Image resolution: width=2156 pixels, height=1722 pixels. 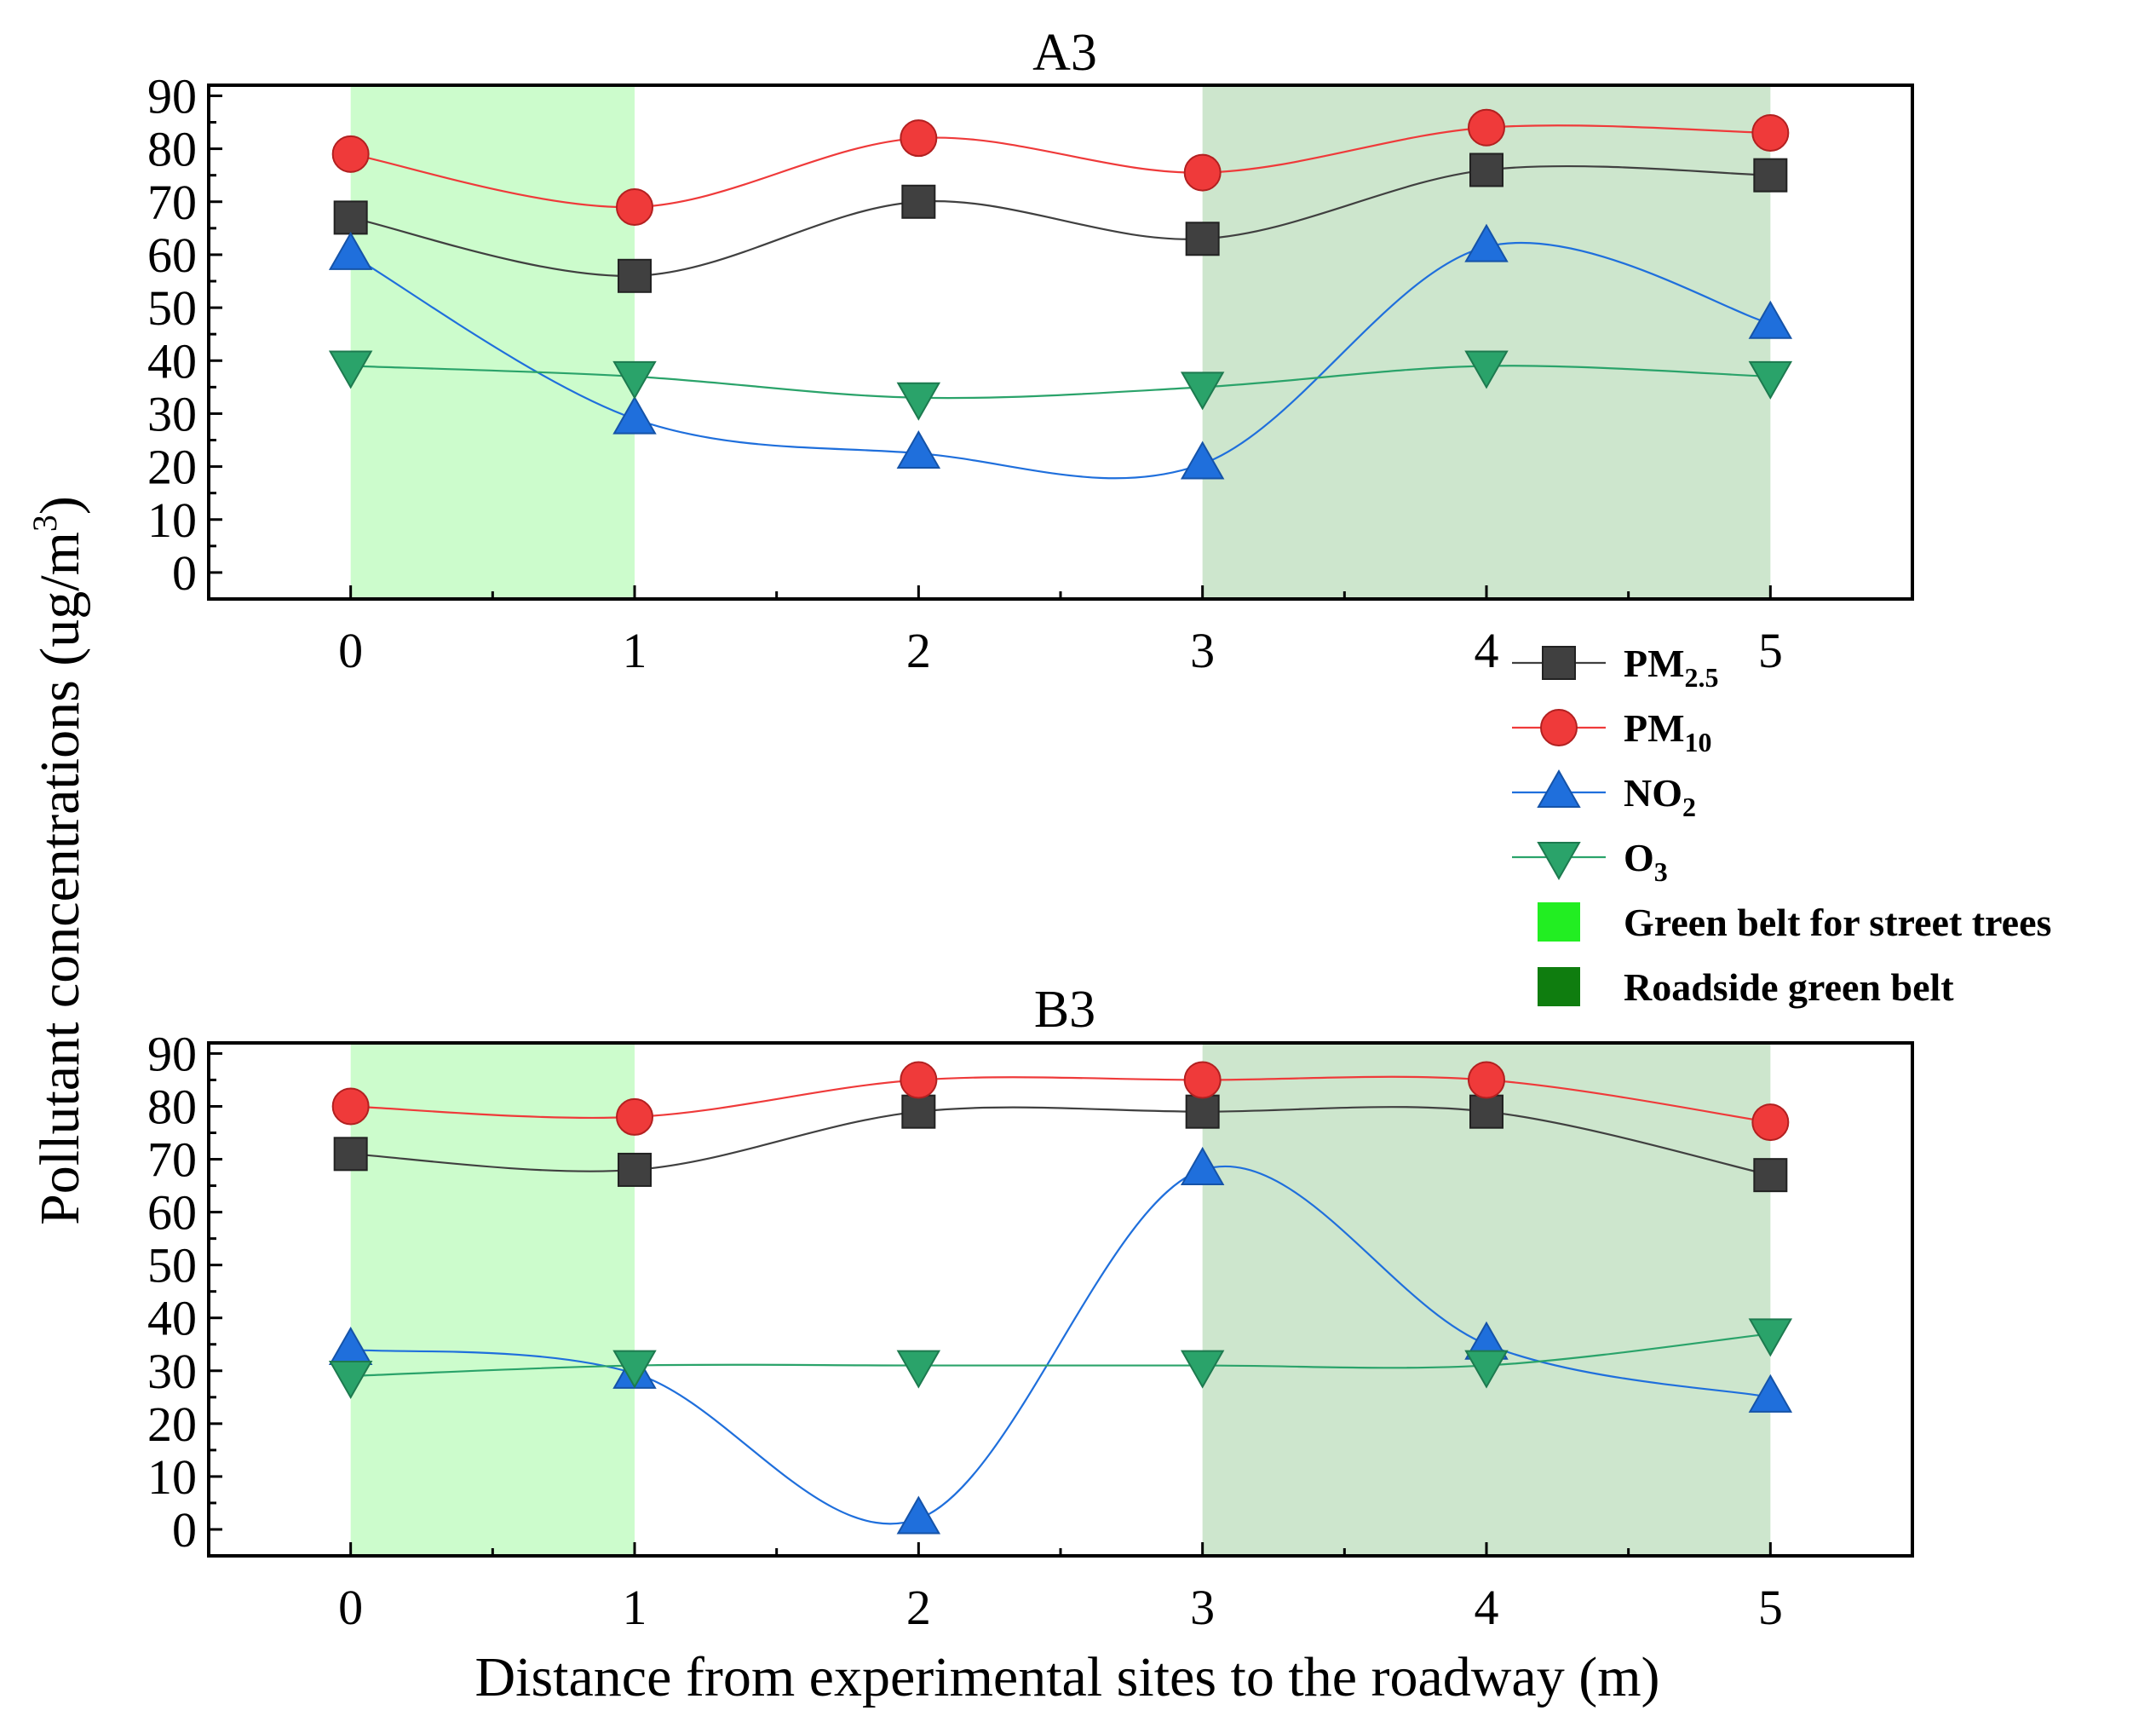 What do you see at coordinates (58, 860) in the screenshot?
I see `y-axis-title: Pollutant concentrations (ug/m3)` at bounding box center [58, 860].